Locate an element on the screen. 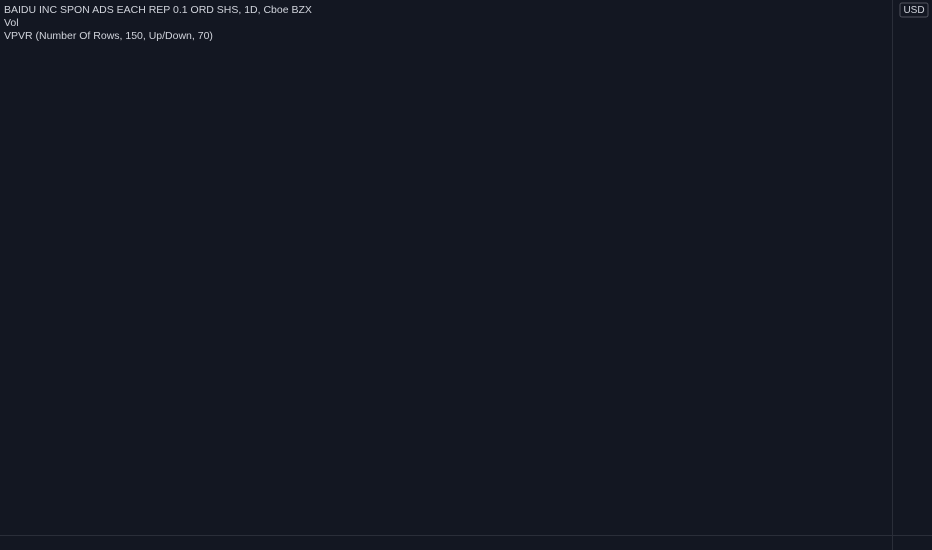 The width and height of the screenshot is (932, 550). currency-box is located at coordinates (914, 10).